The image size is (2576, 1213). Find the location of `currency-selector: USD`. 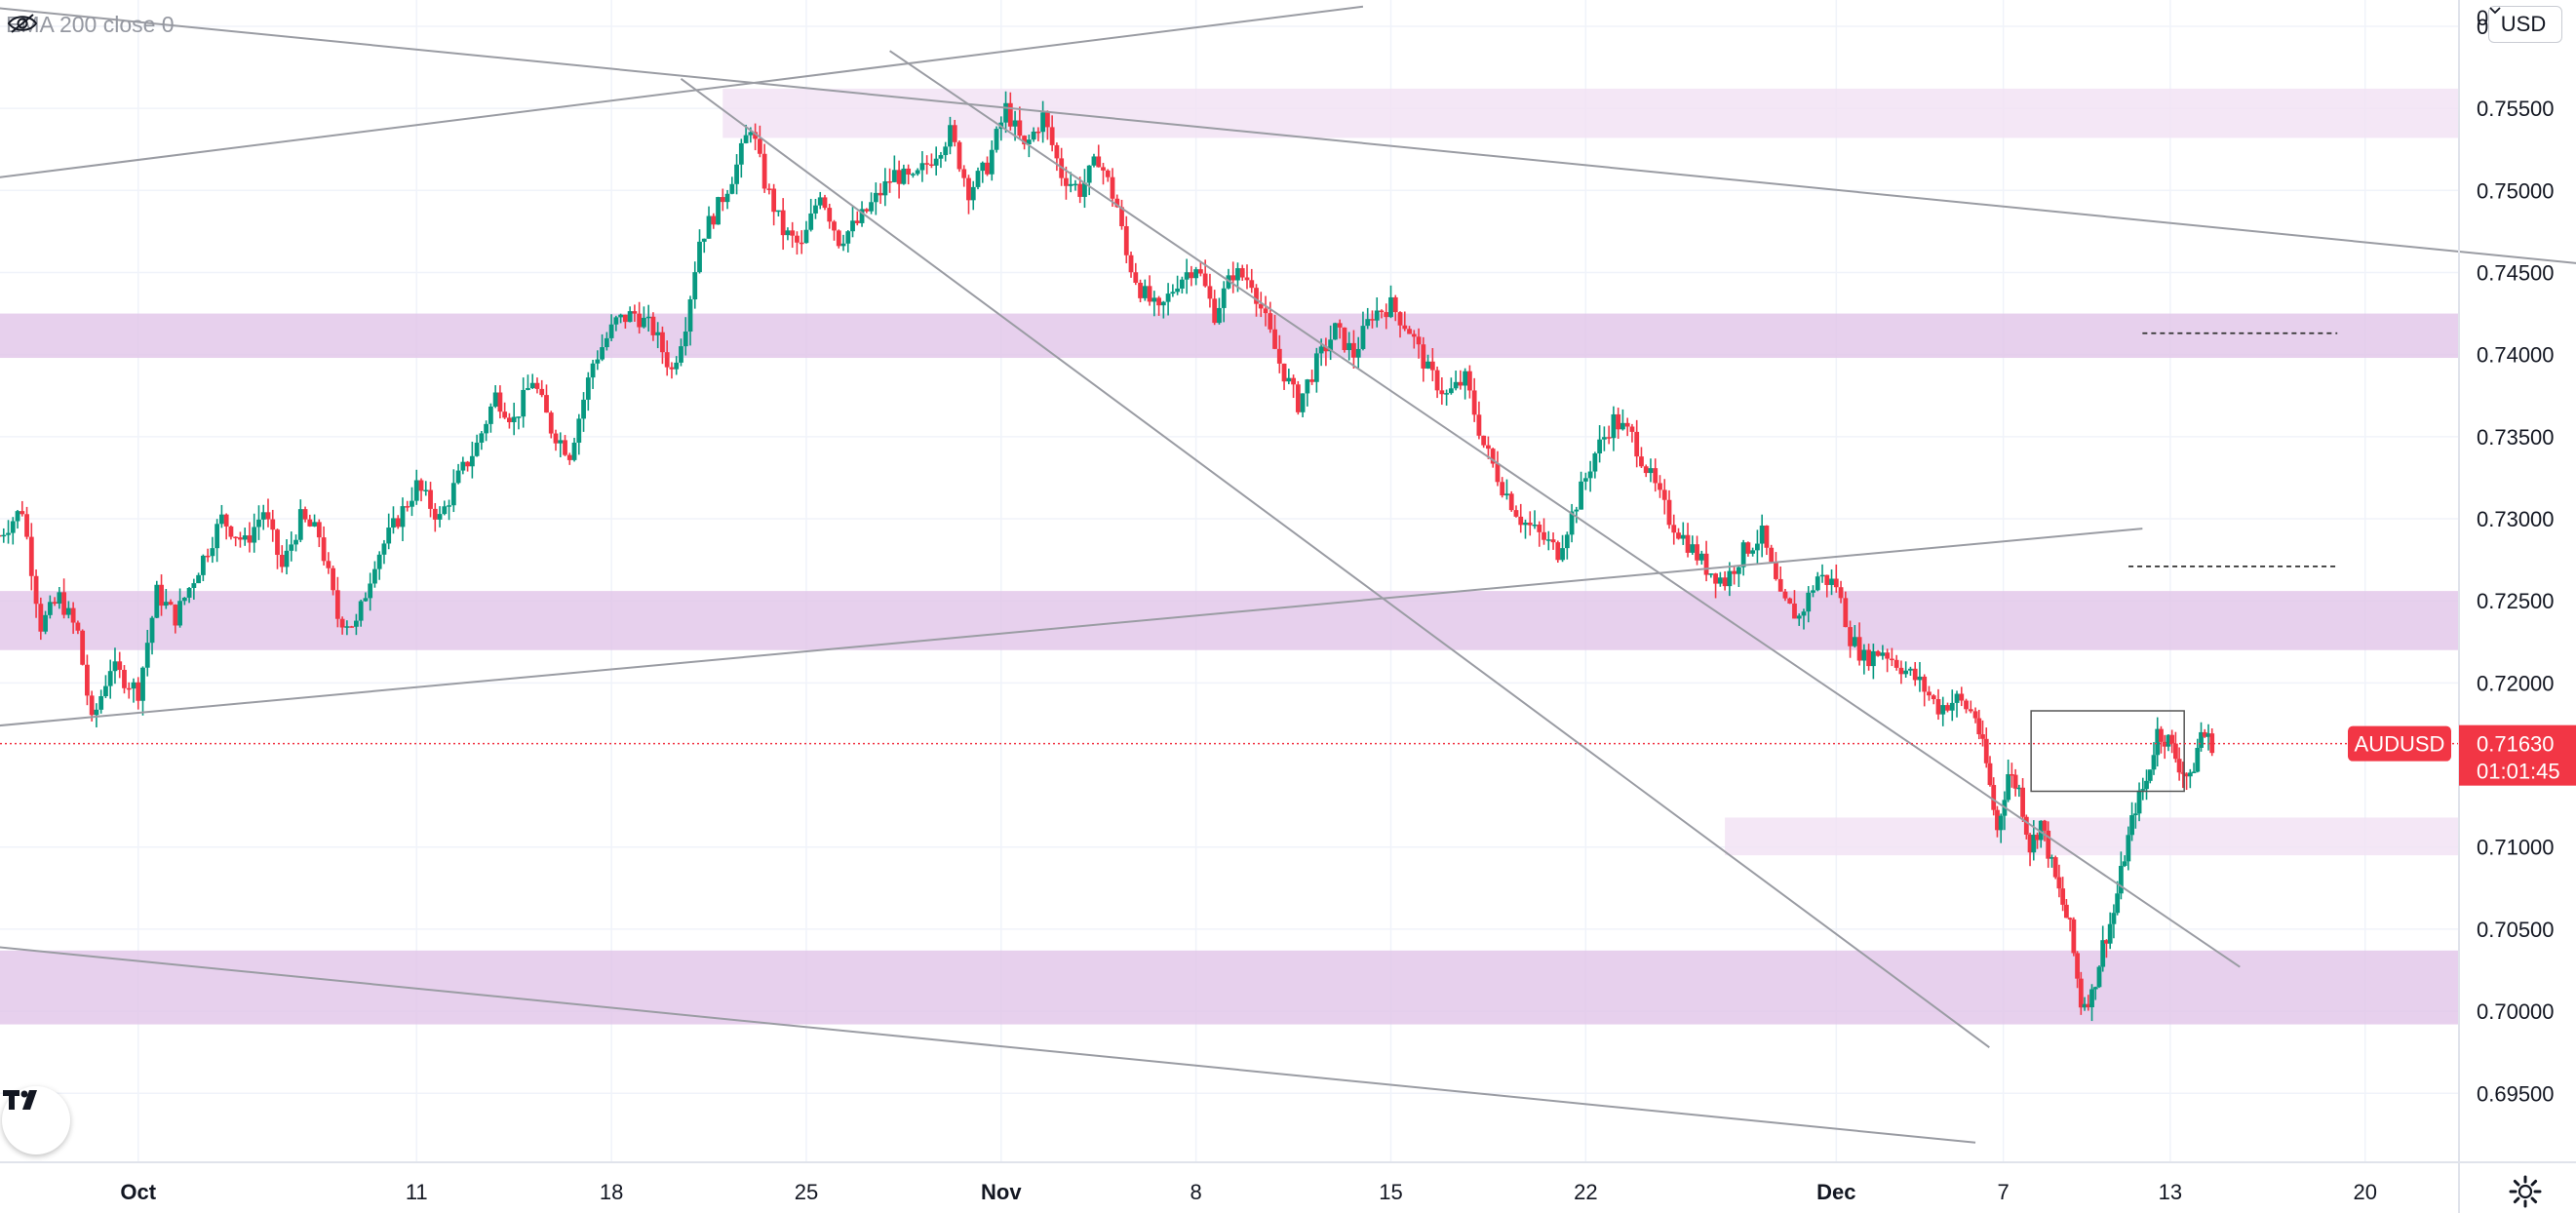

currency-selector: USD is located at coordinates (2525, 24).